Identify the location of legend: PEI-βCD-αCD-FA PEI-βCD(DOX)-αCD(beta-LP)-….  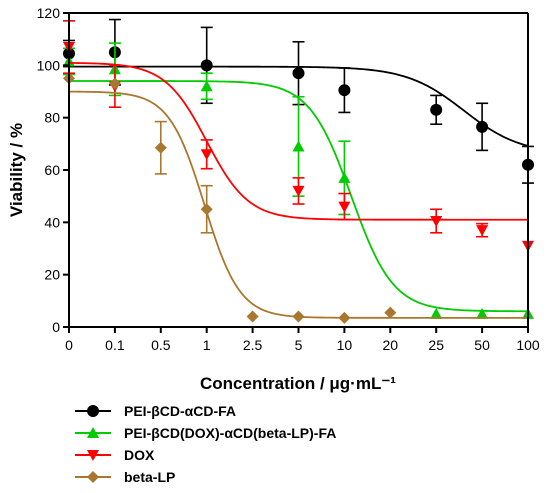
(205, 444).